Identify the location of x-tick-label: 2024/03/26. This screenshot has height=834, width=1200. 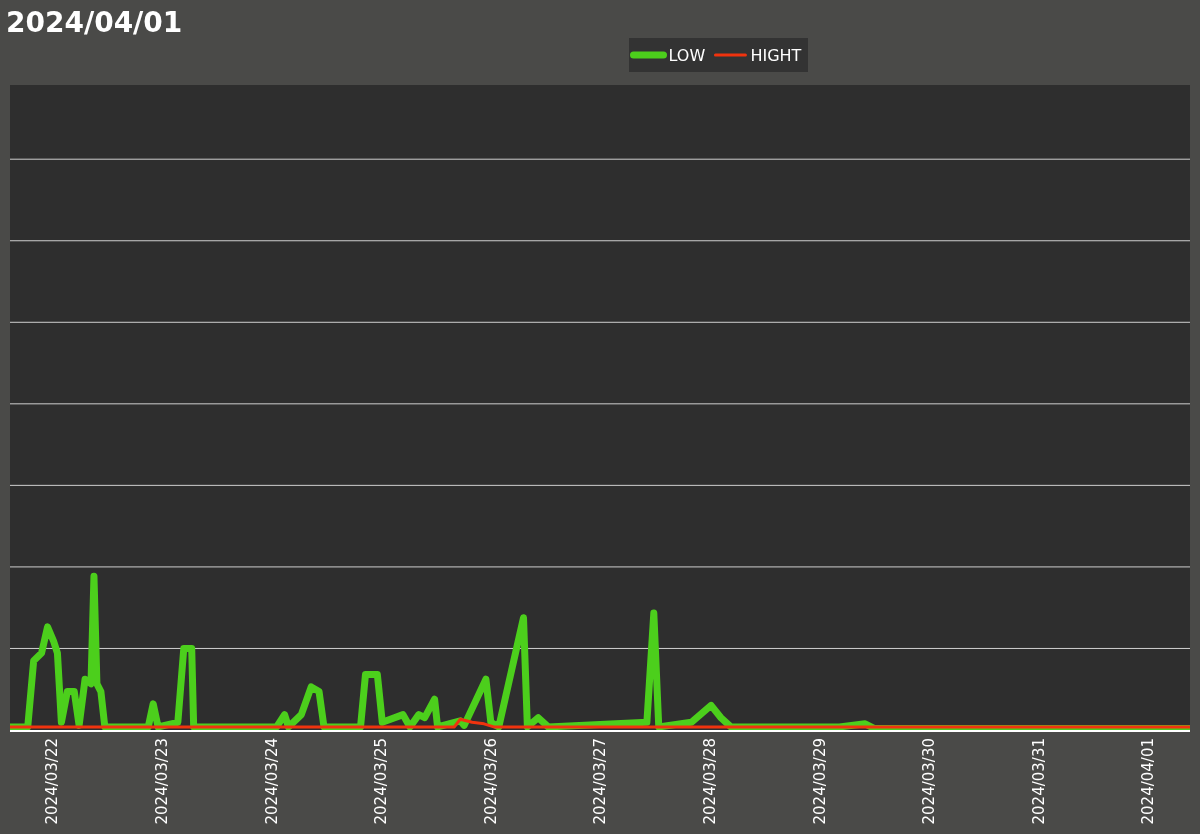
(490, 781).